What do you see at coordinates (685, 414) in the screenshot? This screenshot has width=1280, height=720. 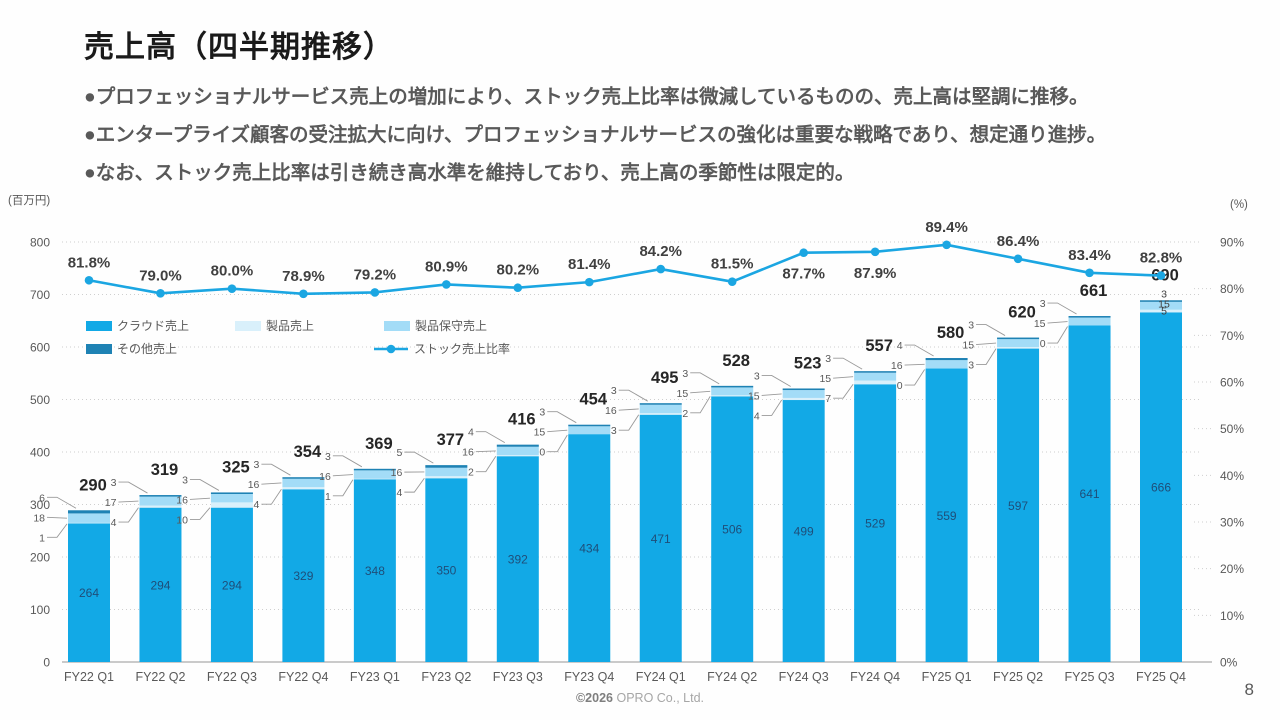 I see `segment-value-label-product: 2` at bounding box center [685, 414].